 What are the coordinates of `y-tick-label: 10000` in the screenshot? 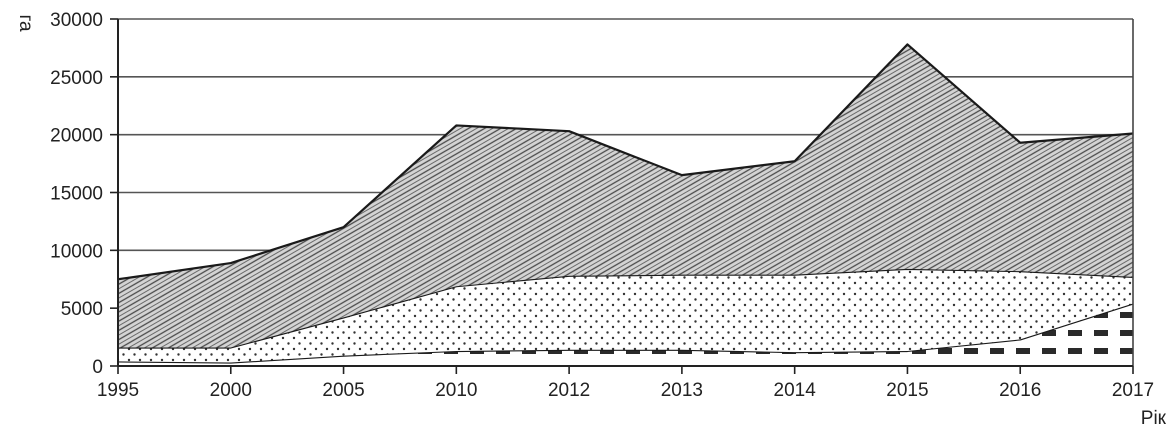 It's located at (76, 251).